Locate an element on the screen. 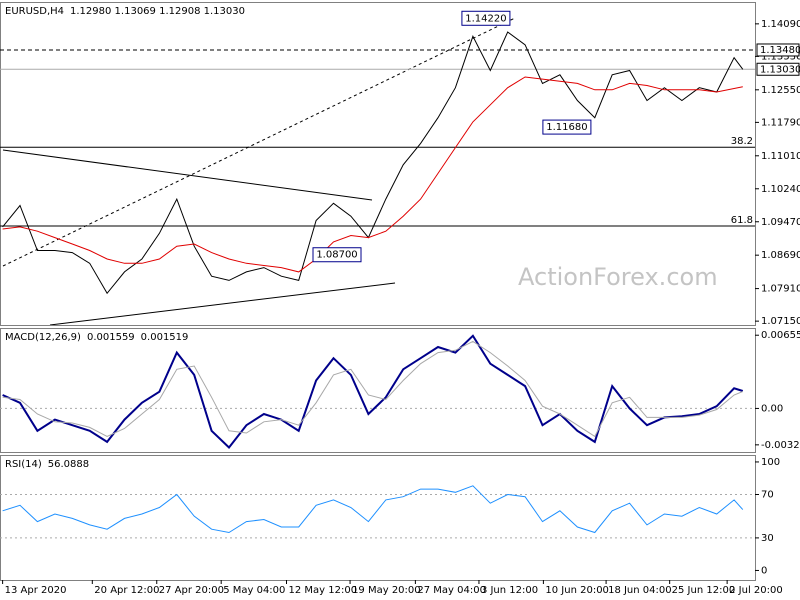  y-tick-label: 1.13330 is located at coordinates (780, 56).